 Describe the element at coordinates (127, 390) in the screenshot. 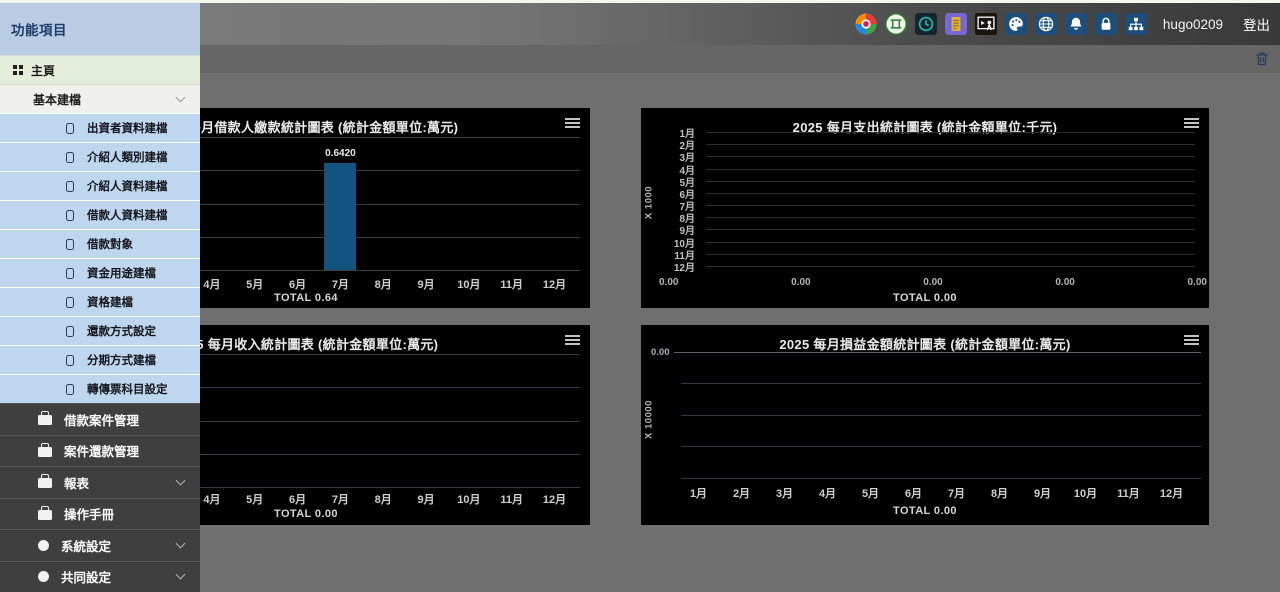

I see `sidebar-item-label: 轉傳票科目設定` at that location.